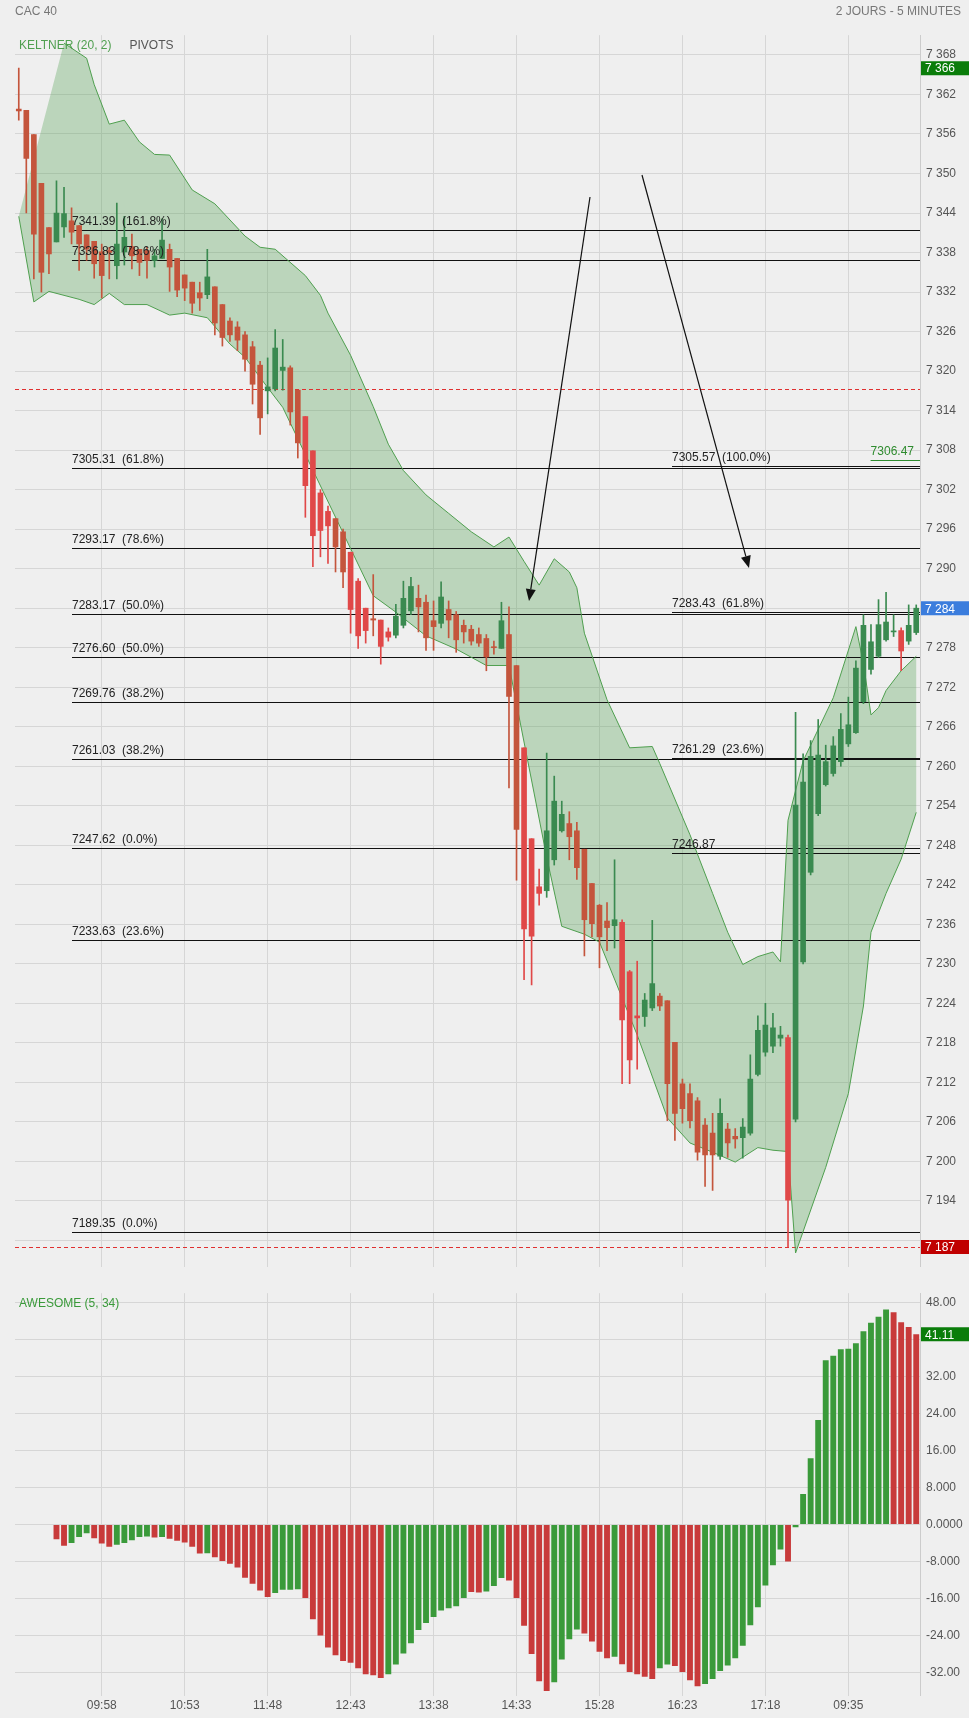 This screenshot has height=1718, width=969. I want to click on y-tick-label: 7 338, so click(941, 251).